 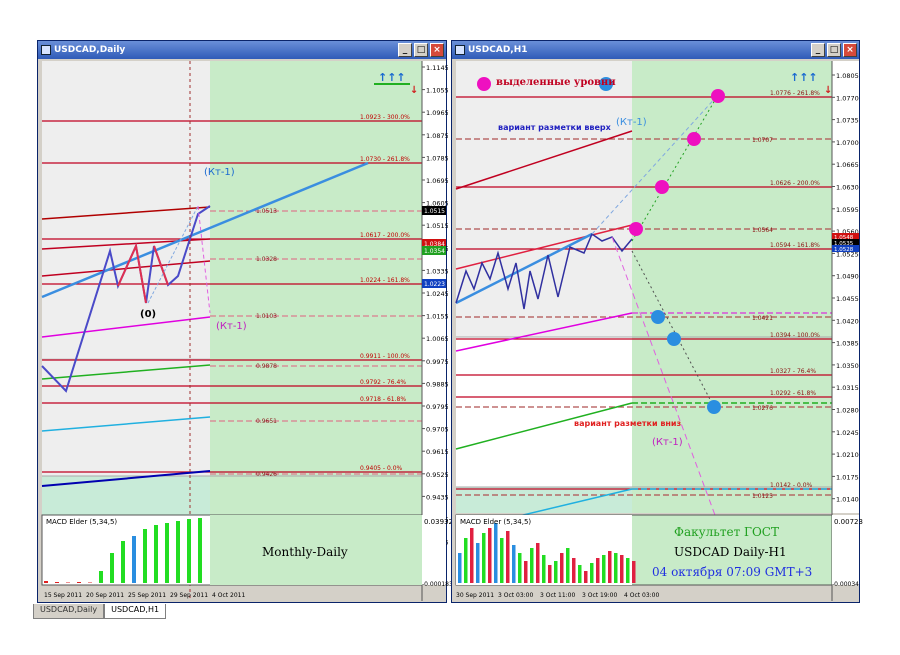 What do you see at coordinates (437, 384) in the screenshot?
I see `axis-label: 0.9885` at bounding box center [437, 384].